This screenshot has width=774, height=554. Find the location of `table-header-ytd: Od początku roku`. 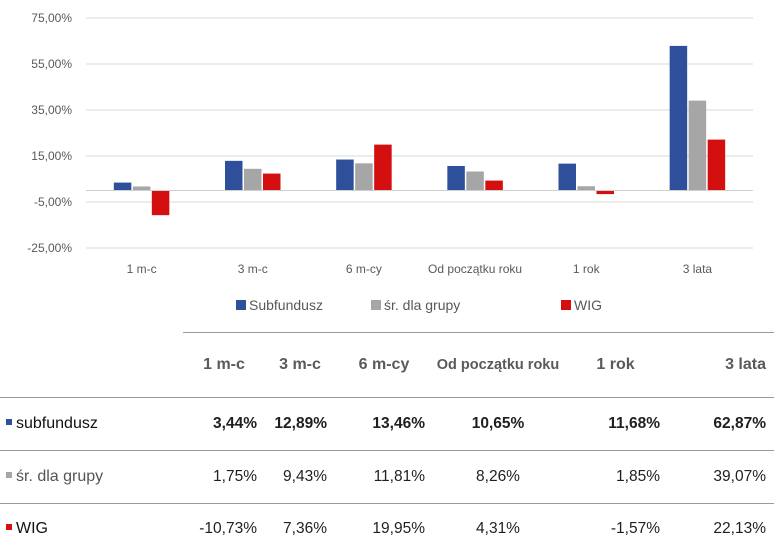

table-header-ytd: Od początku roku is located at coordinates (498, 365).